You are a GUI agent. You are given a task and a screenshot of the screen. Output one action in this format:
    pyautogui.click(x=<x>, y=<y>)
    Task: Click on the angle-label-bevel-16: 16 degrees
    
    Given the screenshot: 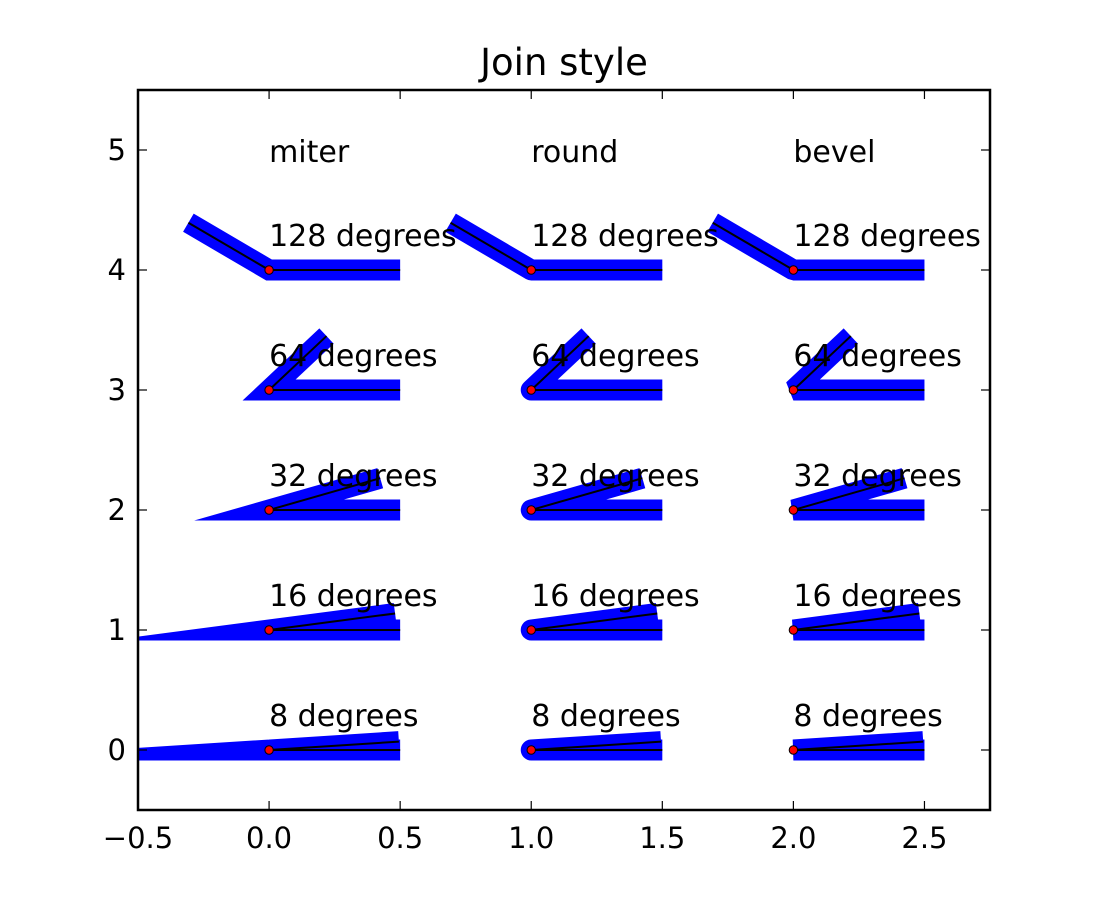 What is the action you would take?
    pyautogui.click(x=877, y=596)
    